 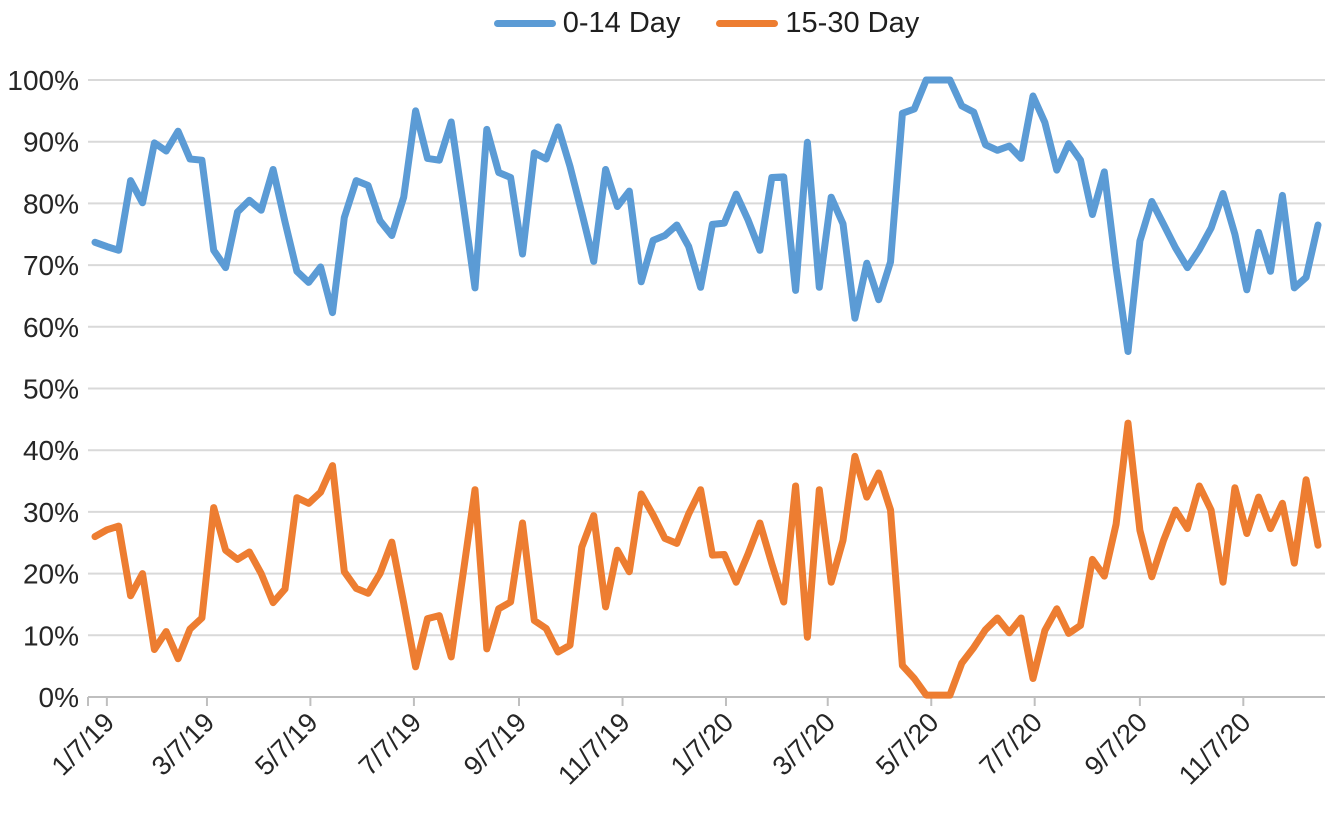 What do you see at coordinates (51, 512) in the screenshot?
I see `y-axis-label: 30%` at bounding box center [51, 512].